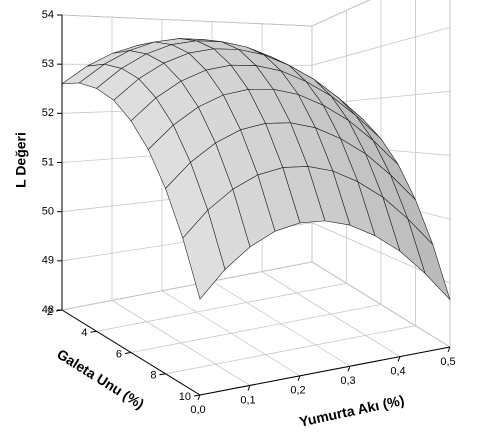 This screenshot has width=484, height=441. What do you see at coordinates (48, 212) in the screenshot?
I see `z-tick-label: 50` at bounding box center [48, 212].